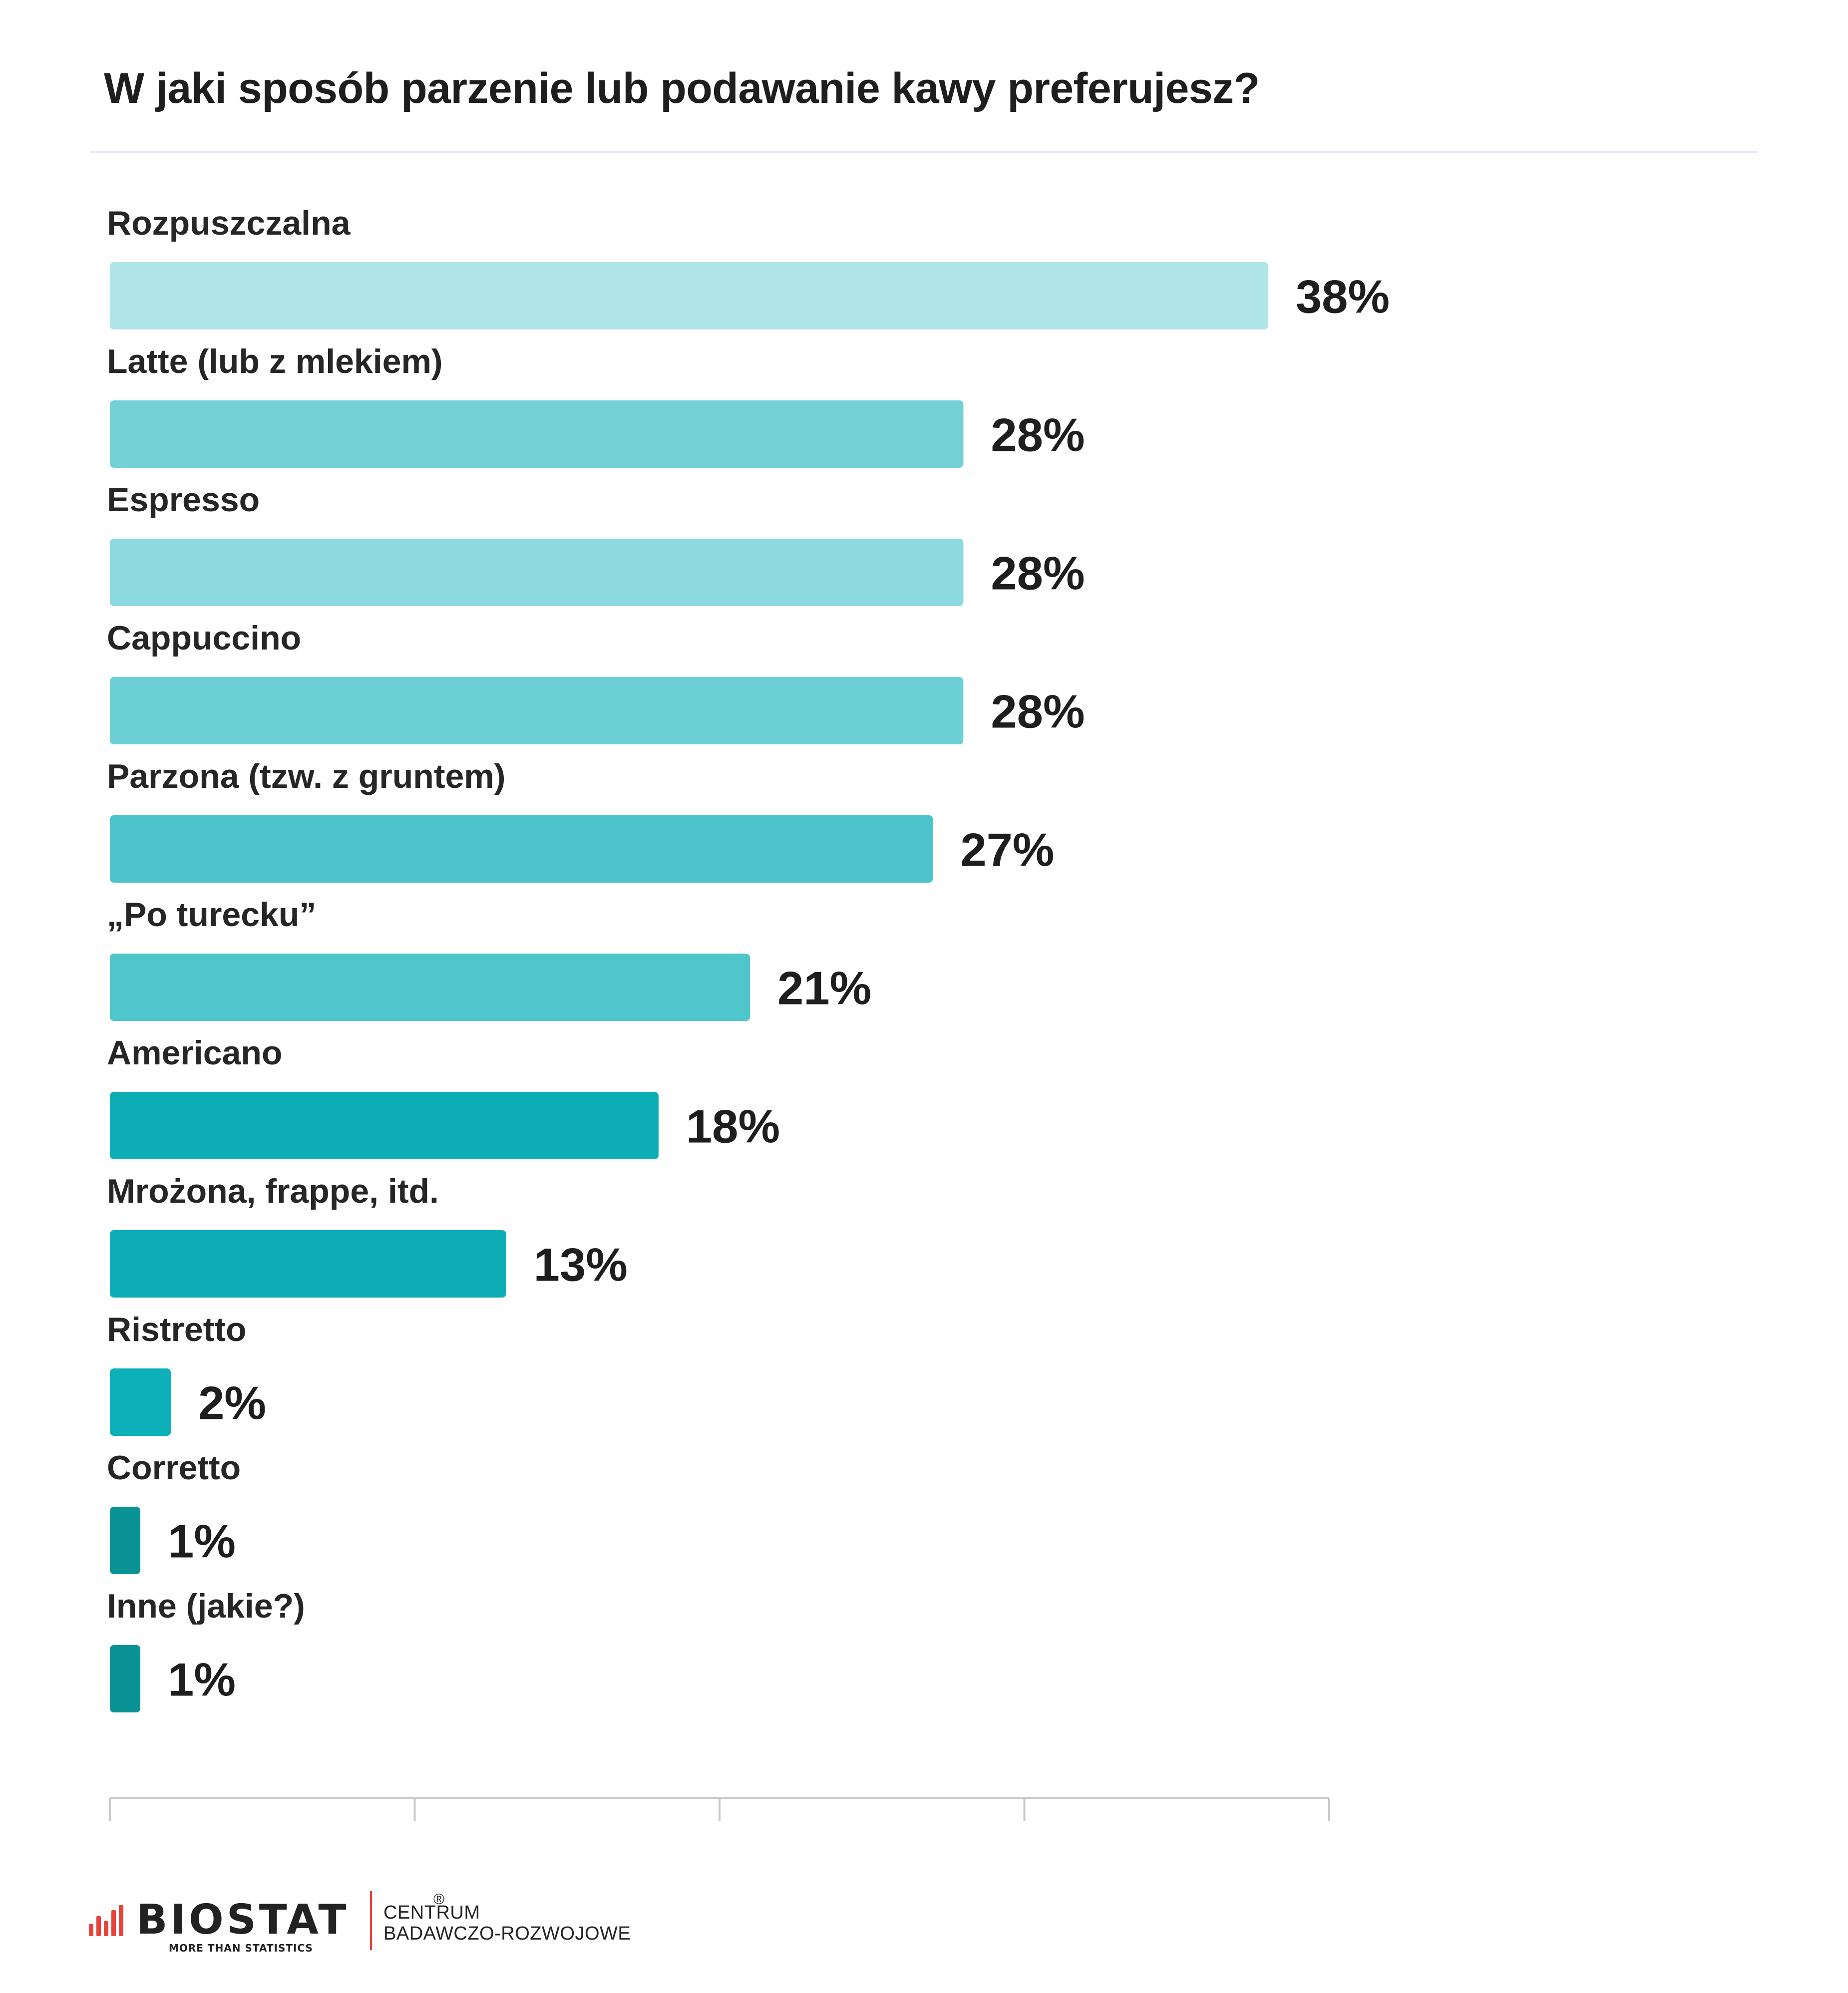  What do you see at coordinates (194, 1053) in the screenshot?
I see `category-label-americano: Americano` at bounding box center [194, 1053].